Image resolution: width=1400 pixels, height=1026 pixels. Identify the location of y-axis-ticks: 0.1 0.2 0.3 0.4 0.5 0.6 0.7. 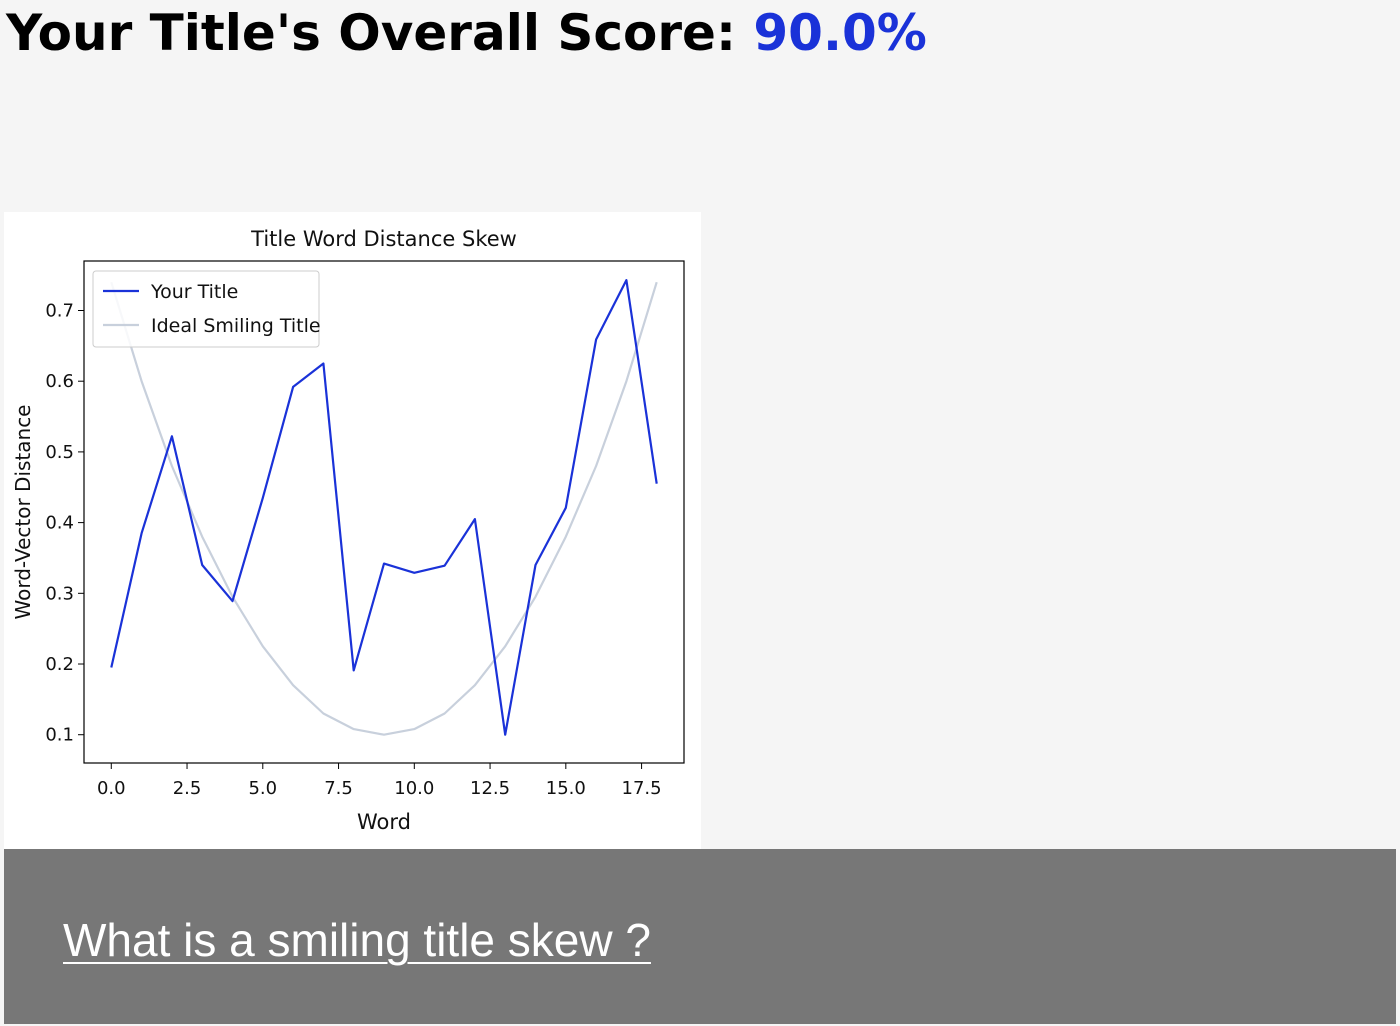
(64, 523).